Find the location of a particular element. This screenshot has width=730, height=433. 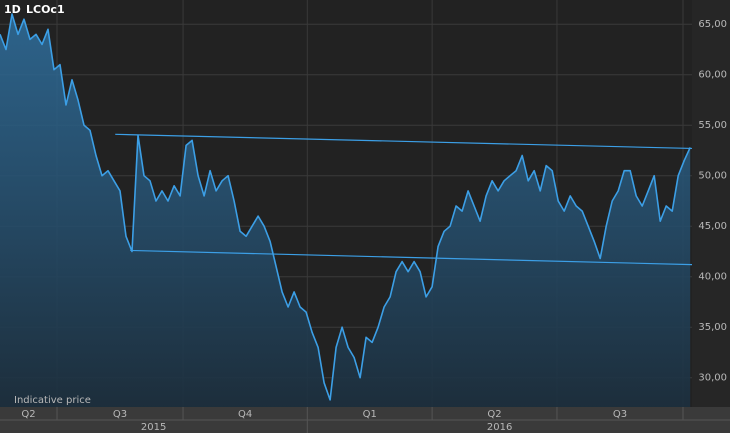

y-tick-label: 60,00 is located at coordinates (712, 75).